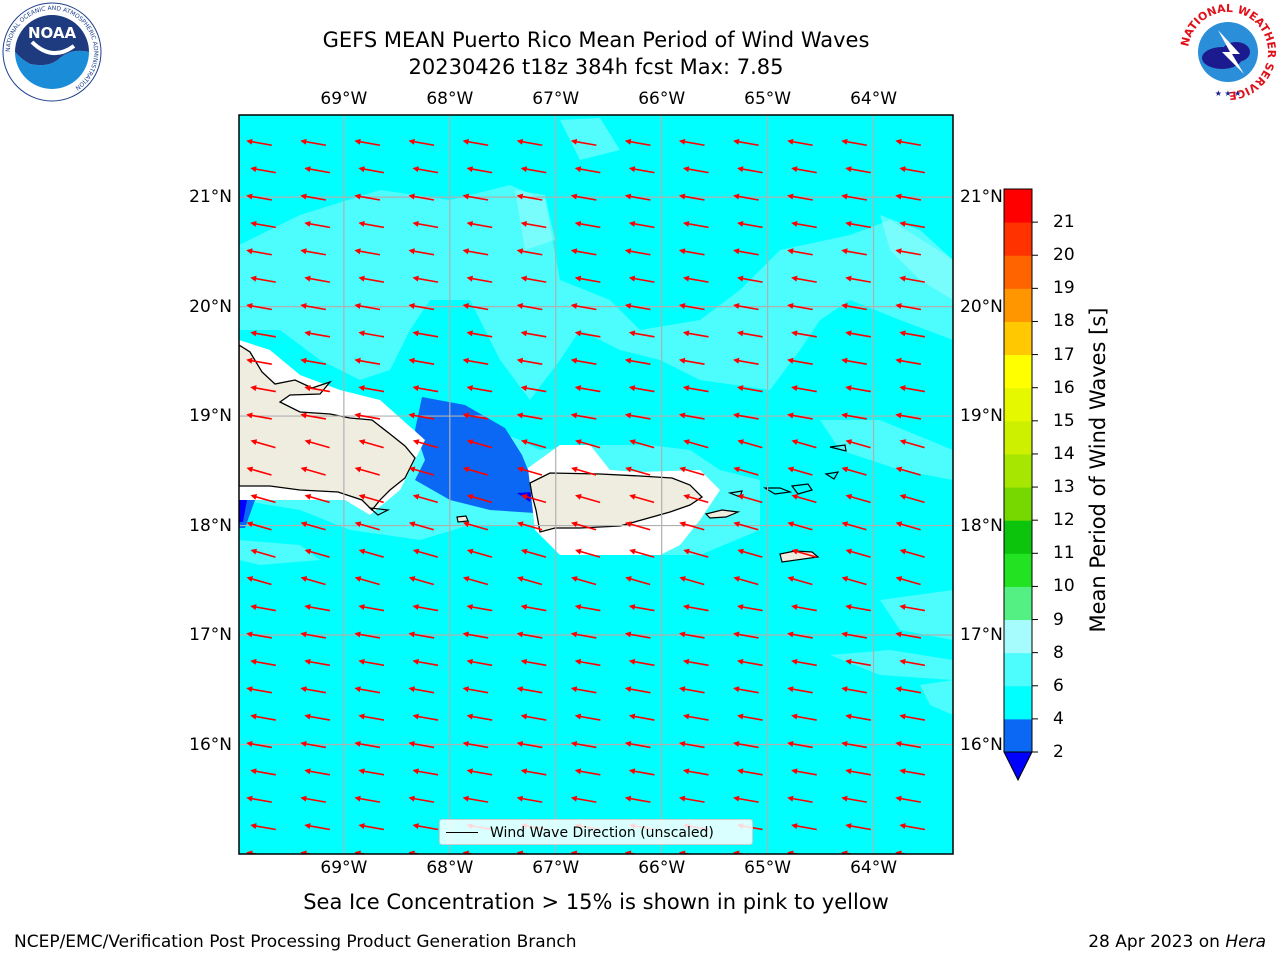 This screenshot has width=1280, height=960. What do you see at coordinates (662, 868) in the screenshot?
I see `lon-tick-label-bottom: 66°W` at bounding box center [662, 868].